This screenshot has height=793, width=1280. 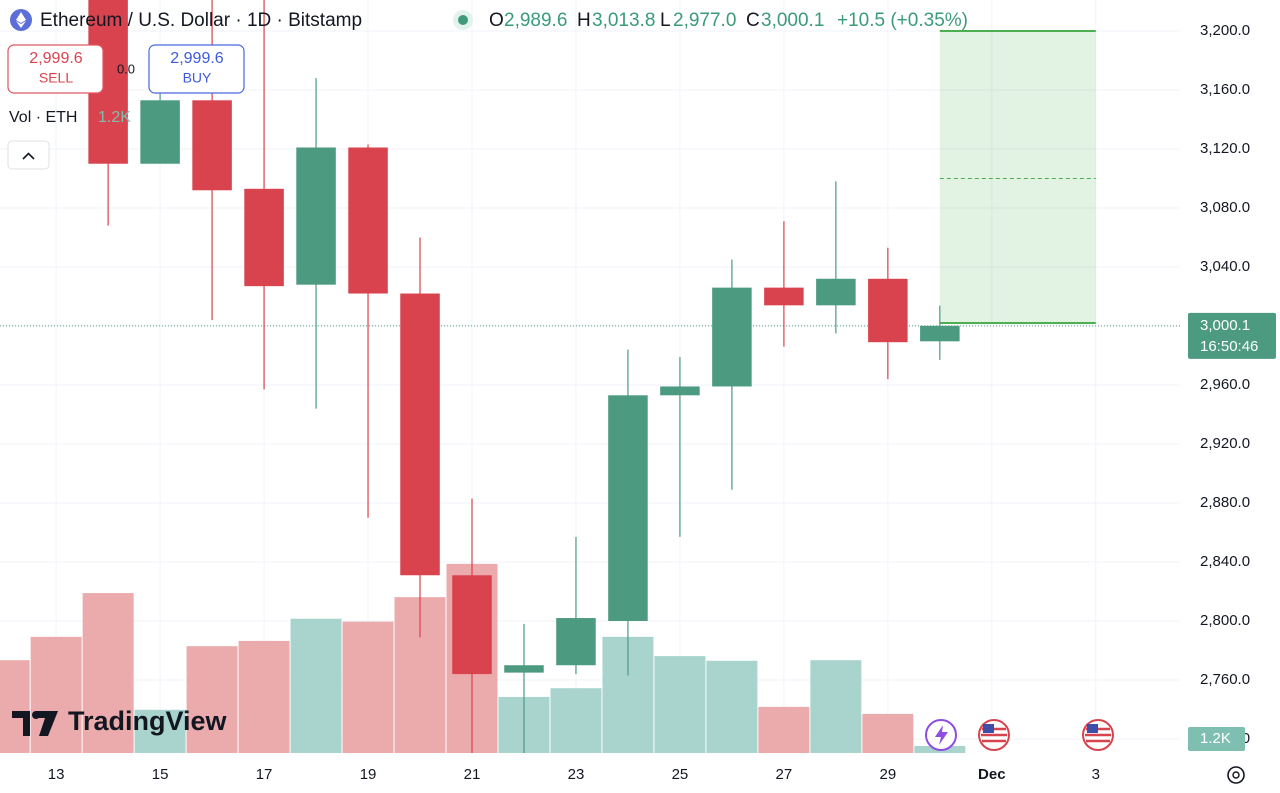 I want to click on x-tick-label: 17, so click(x=264, y=774).